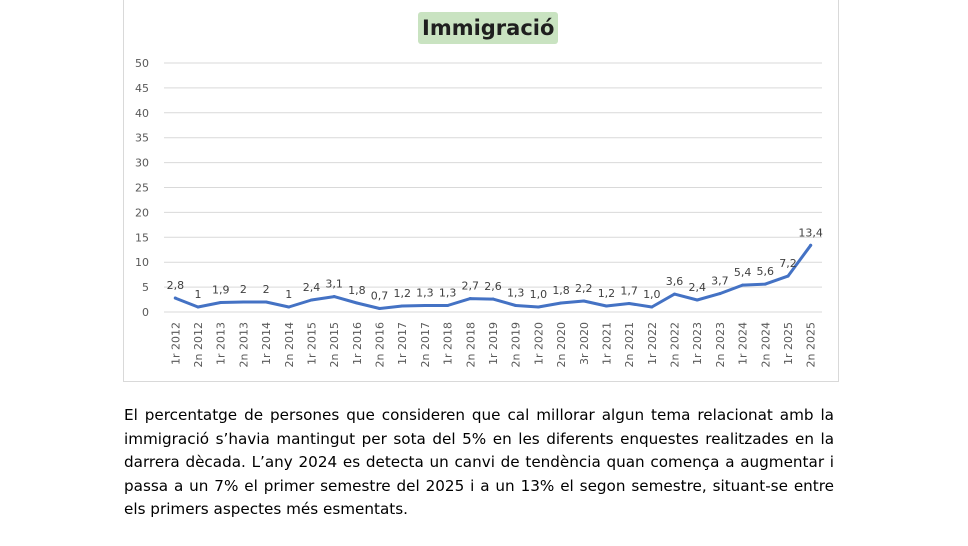 The image size is (968, 546). Describe the element at coordinates (448, 343) in the screenshot. I see `x-tick-label: 1r 2018` at that location.